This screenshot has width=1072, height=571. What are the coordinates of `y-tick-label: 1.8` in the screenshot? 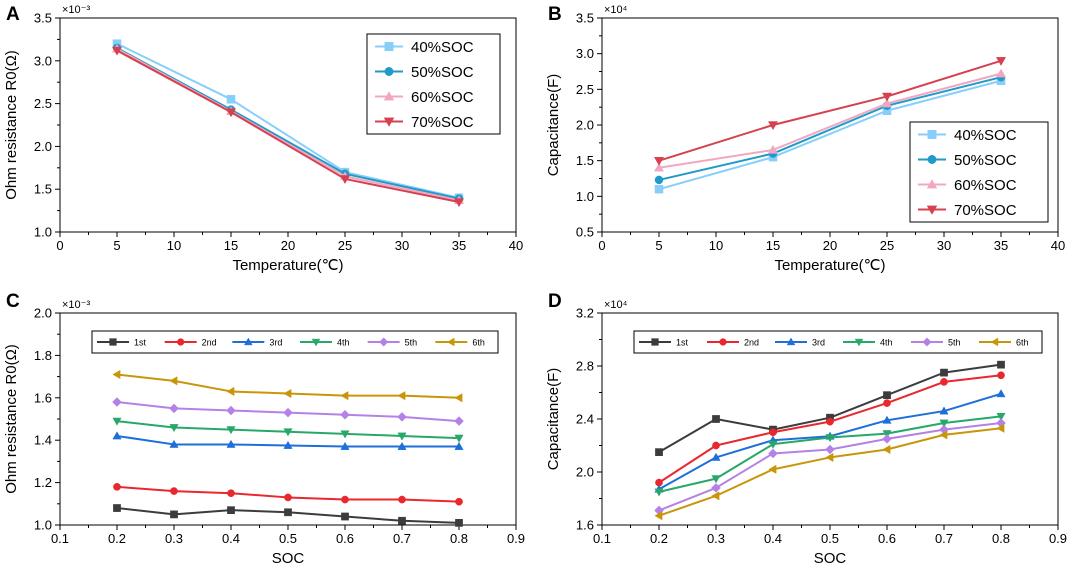 It's located at (43, 355).